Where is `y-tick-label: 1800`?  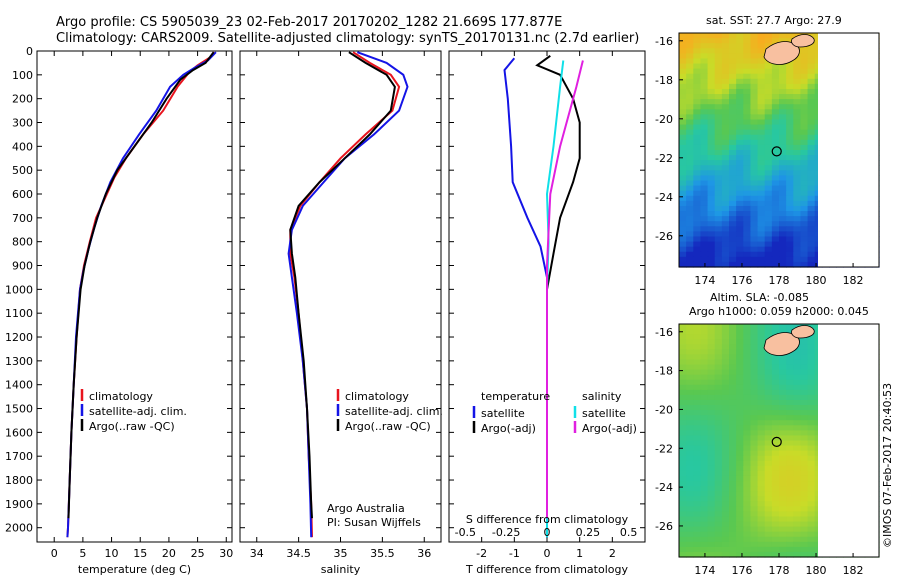 y-tick-label: 1800 is located at coordinates (19, 480).